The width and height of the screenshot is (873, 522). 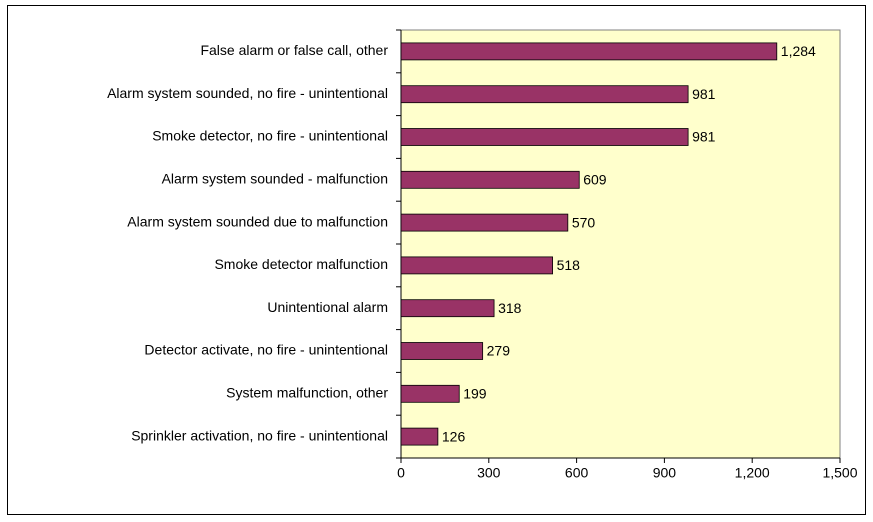 I want to click on value-label: 570, so click(x=584, y=222).